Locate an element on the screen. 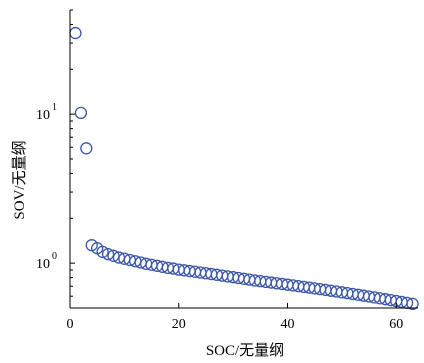  x-tick-label: 20 is located at coordinates (179, 324).